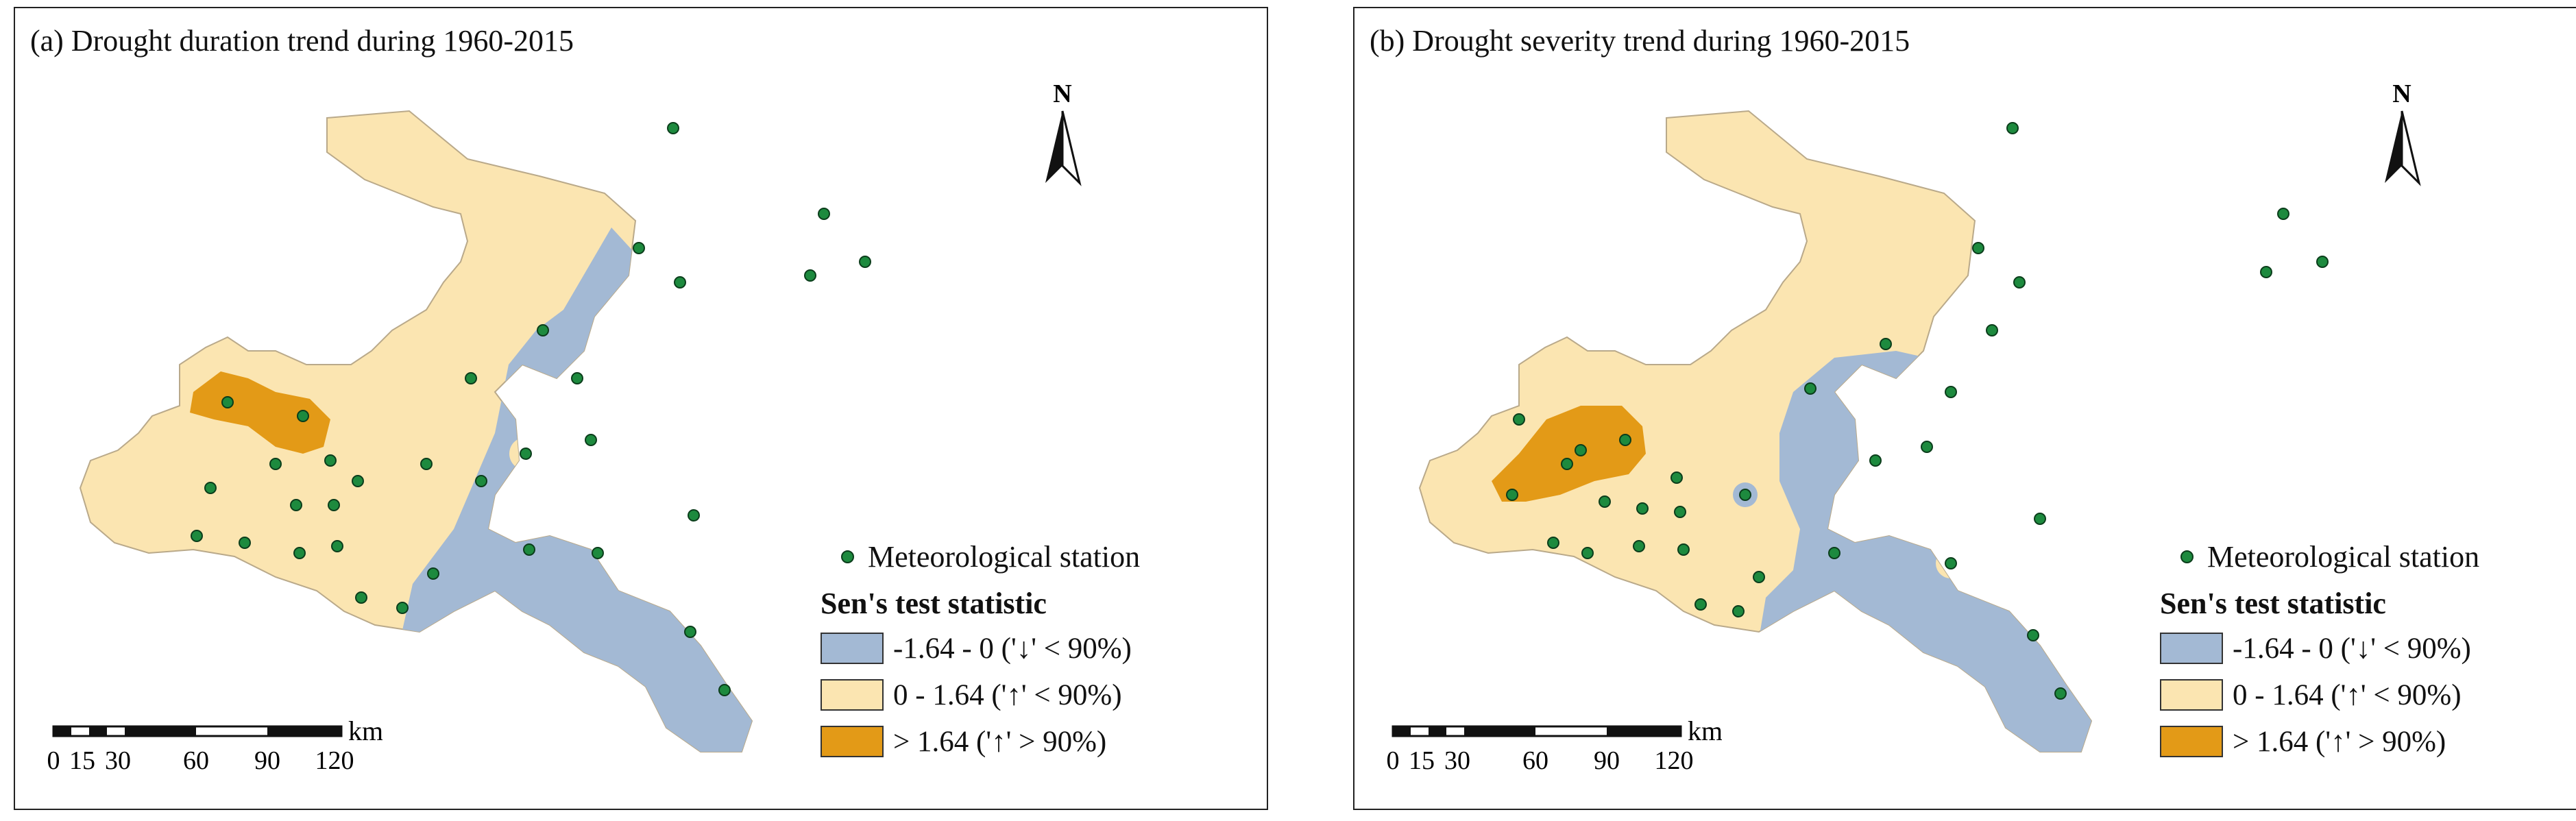 This screenshot has width=2576, height=821. I want to click on decrease-zone, so click(1925, 552).